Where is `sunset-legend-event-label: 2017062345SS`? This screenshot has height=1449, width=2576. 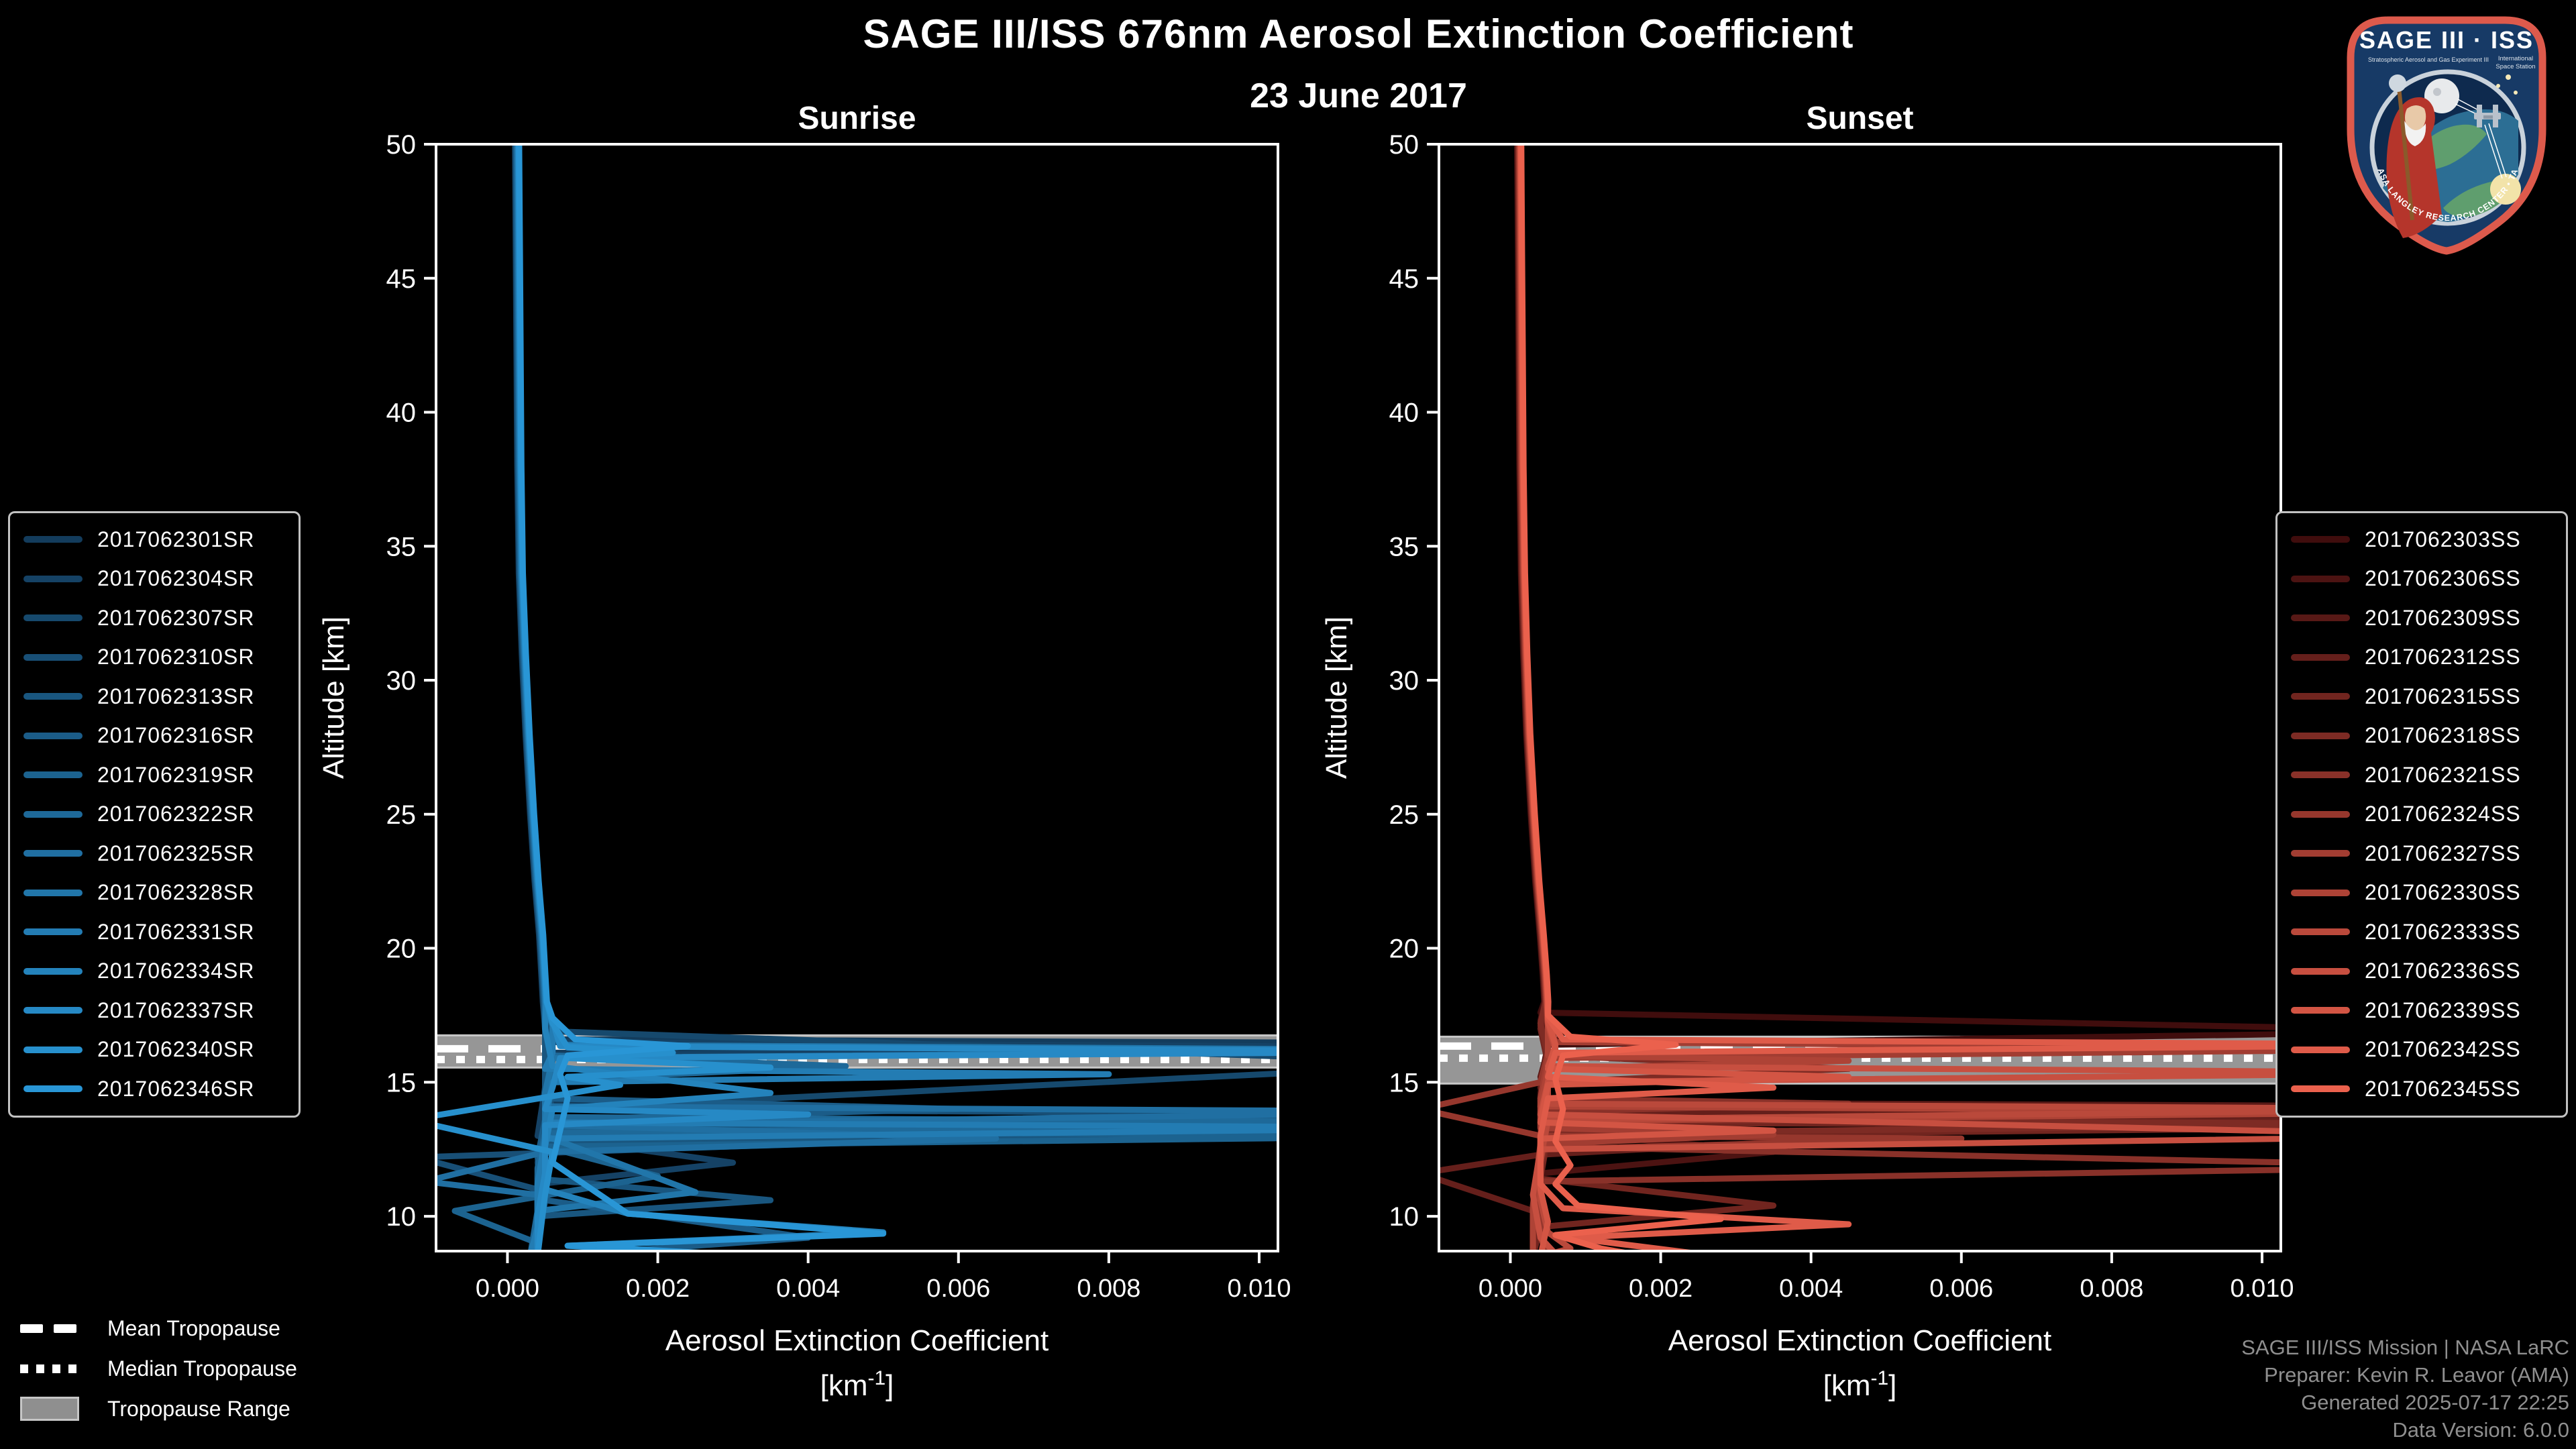 sunset-legend-event-label: 2017062345SS is located at coordinates (2443, 1088).